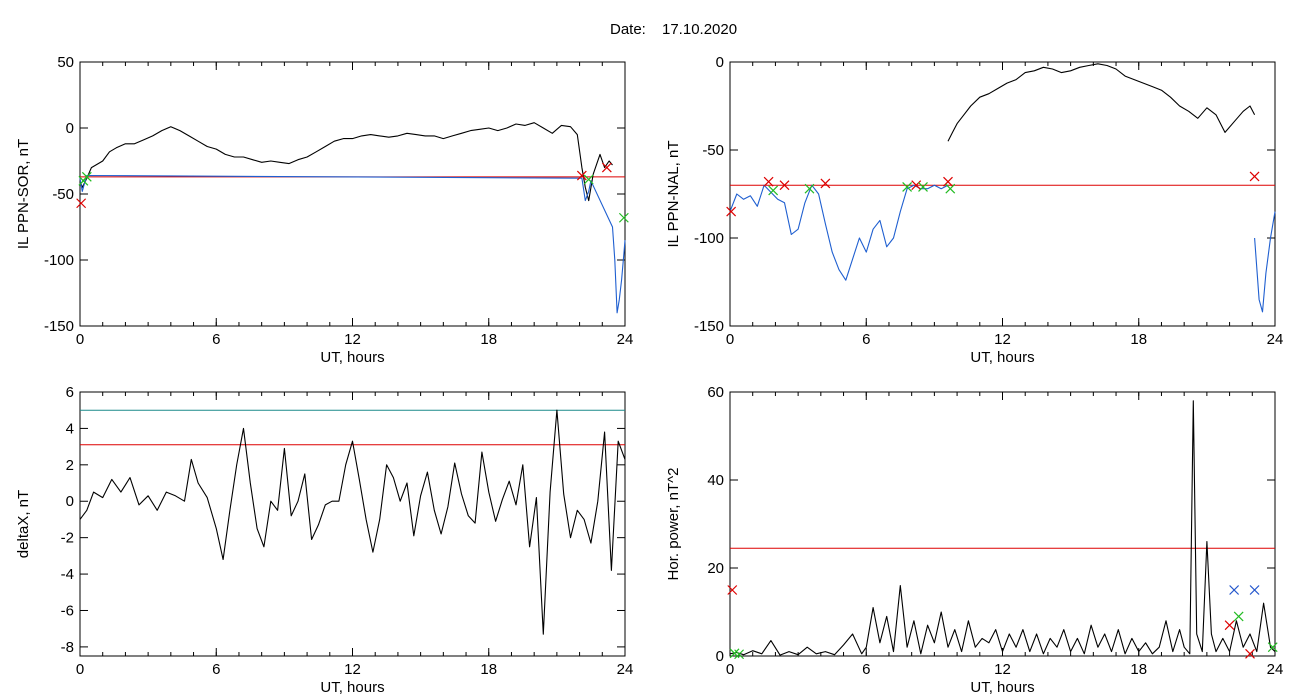 This screenshot has height=700, width=1300. Describe the element at coordinates (67, 610) in the screenshot. I see `y-tick-label: -6` at that location.